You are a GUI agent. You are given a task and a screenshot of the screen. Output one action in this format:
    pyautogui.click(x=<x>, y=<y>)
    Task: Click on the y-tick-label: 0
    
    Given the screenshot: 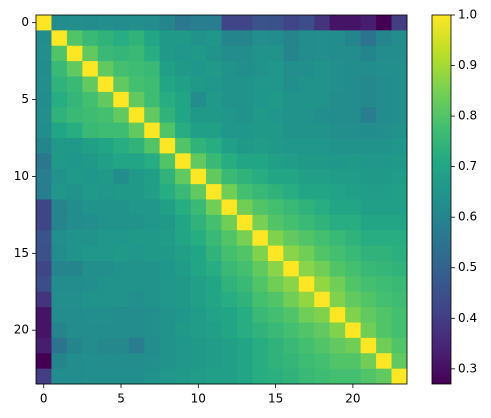 What is the action you would take?
    pyautogui.click(x=25, y=22)
    